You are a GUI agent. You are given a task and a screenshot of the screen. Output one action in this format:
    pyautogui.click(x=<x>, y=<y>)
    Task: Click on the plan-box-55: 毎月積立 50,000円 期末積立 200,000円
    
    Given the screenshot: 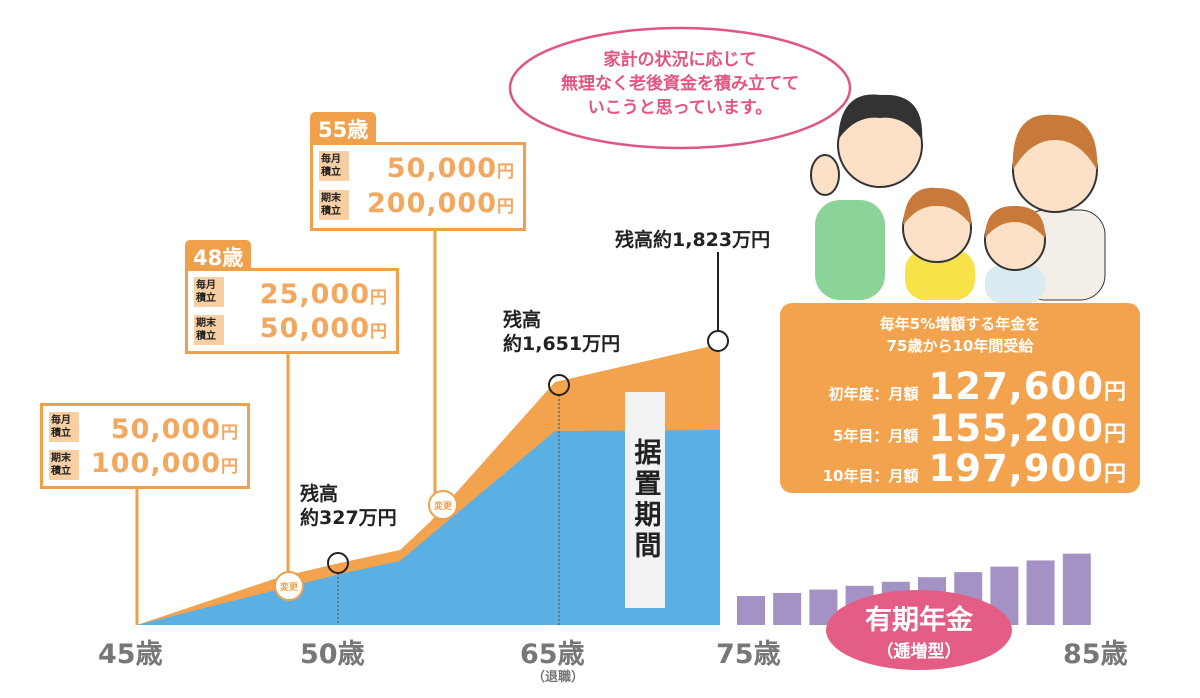 What is the action you would take?
    pyautogui.click(x=418, y=186)
    